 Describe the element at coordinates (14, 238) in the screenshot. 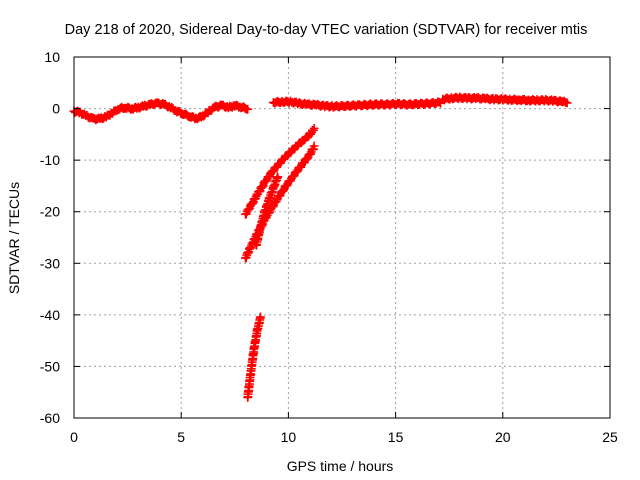

I see `y-axis-label: SDTVAR / TECUs` at that location.